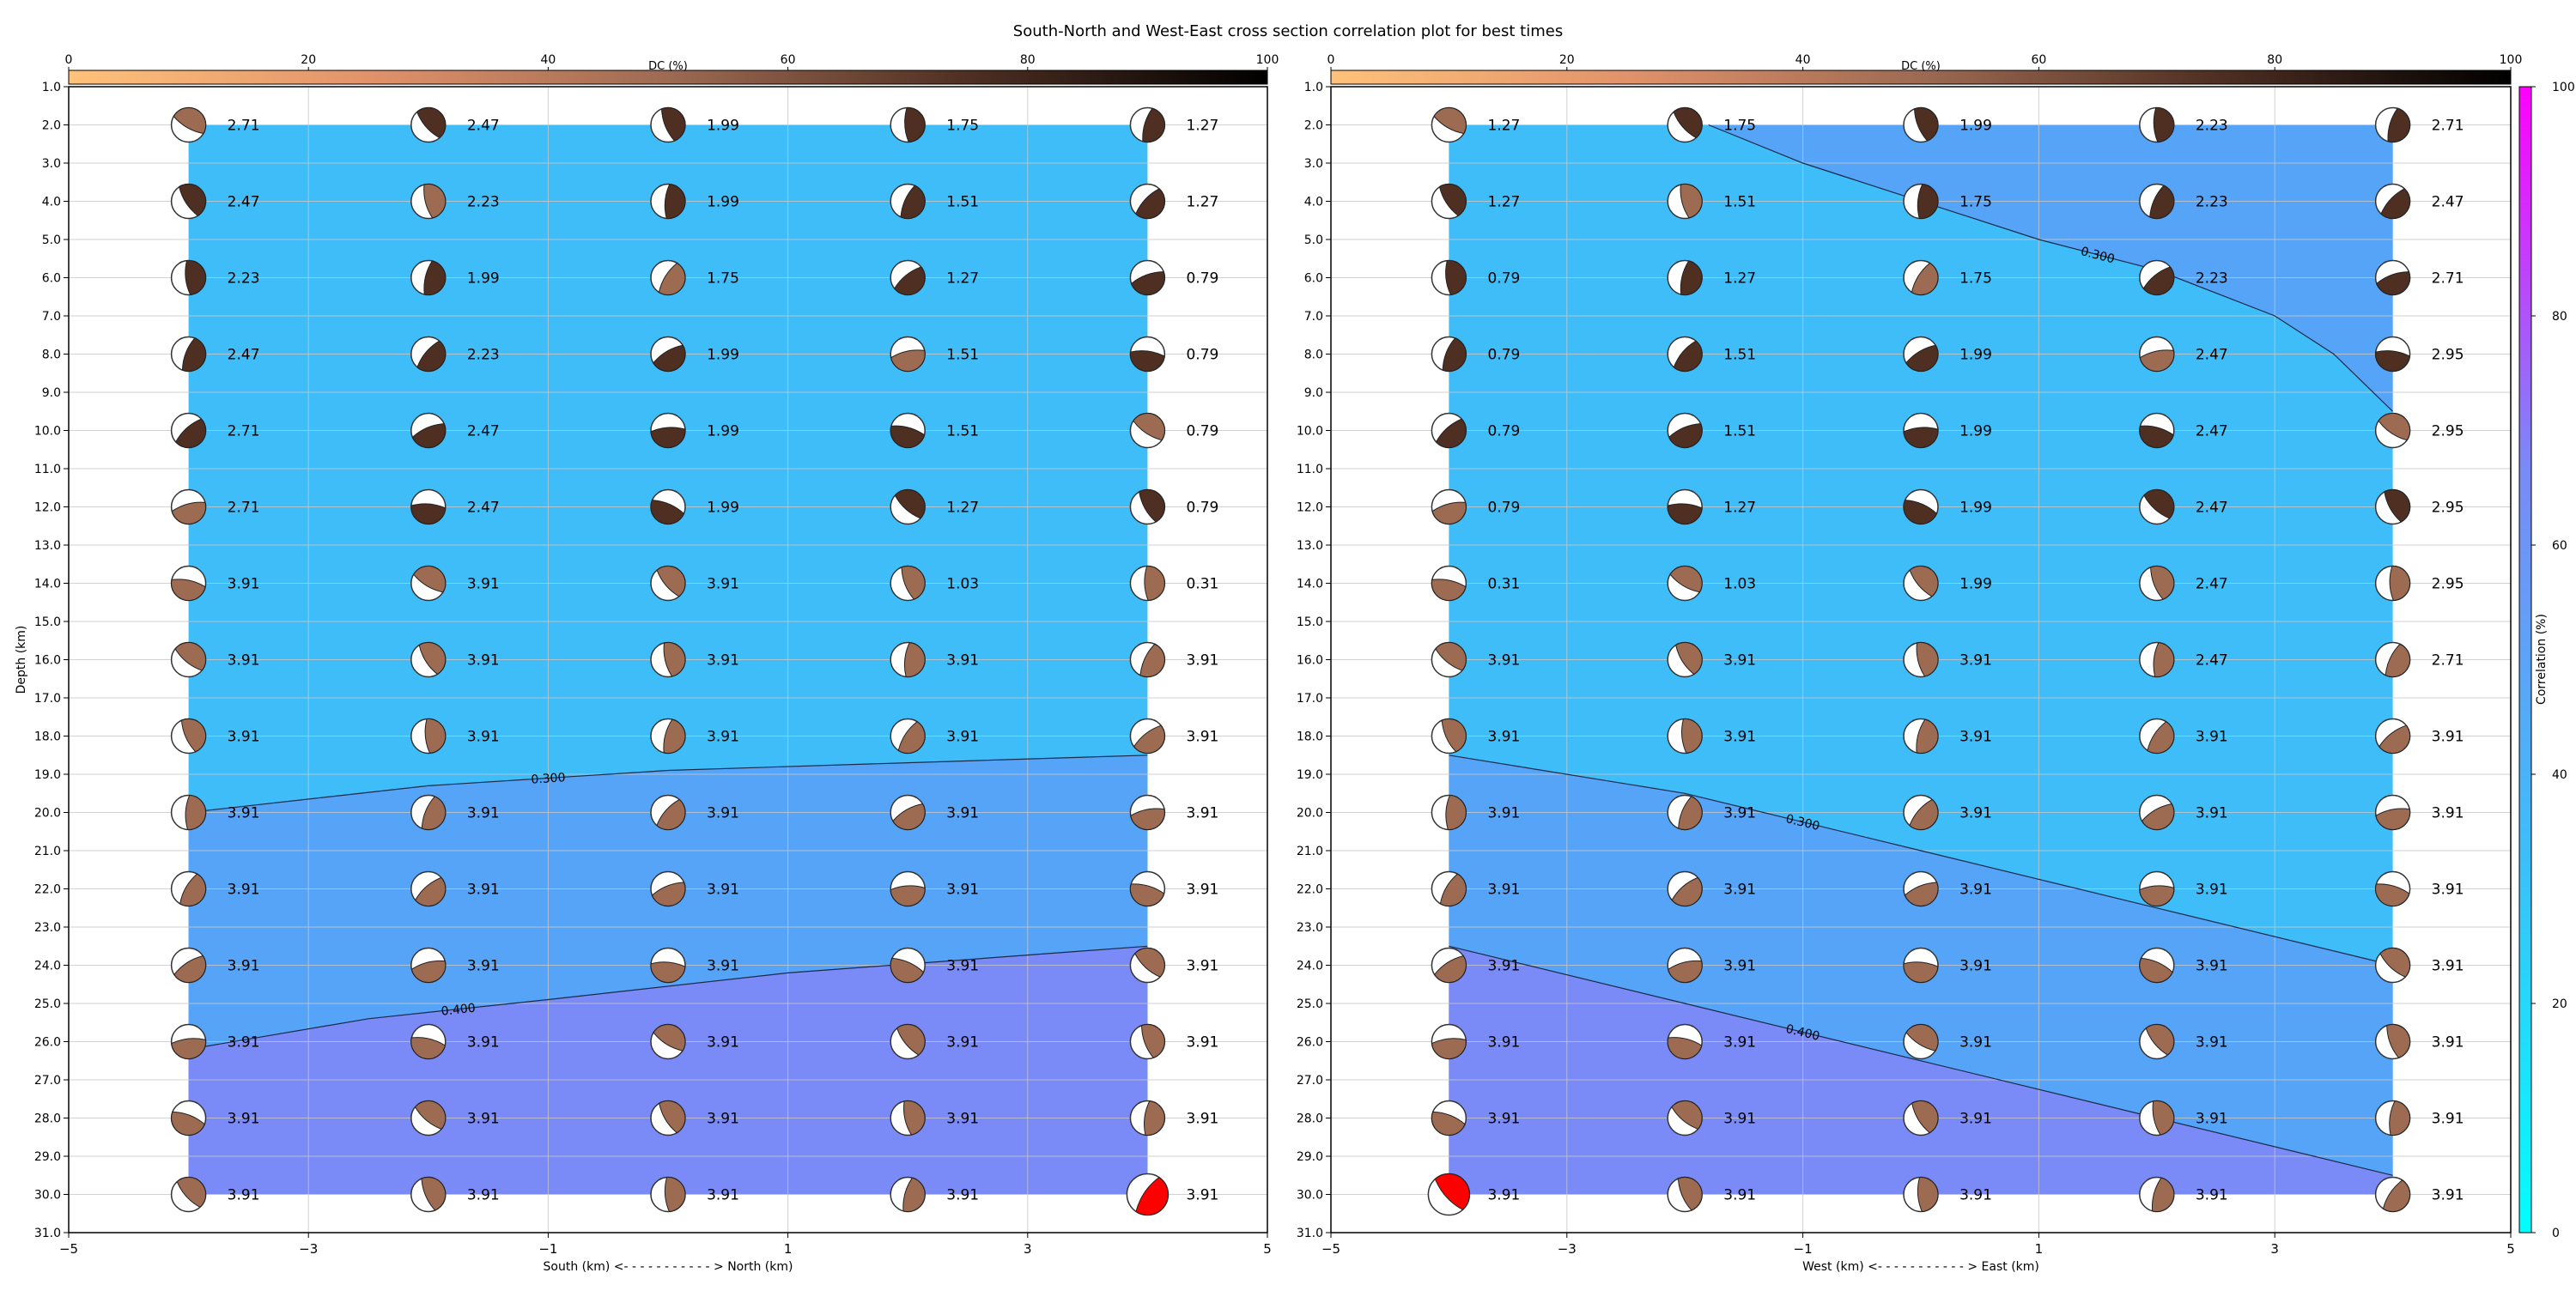 This screenshot has width=2576, height=1291. I want to click on y-tick-label: 30.0, so click(48, 1196).